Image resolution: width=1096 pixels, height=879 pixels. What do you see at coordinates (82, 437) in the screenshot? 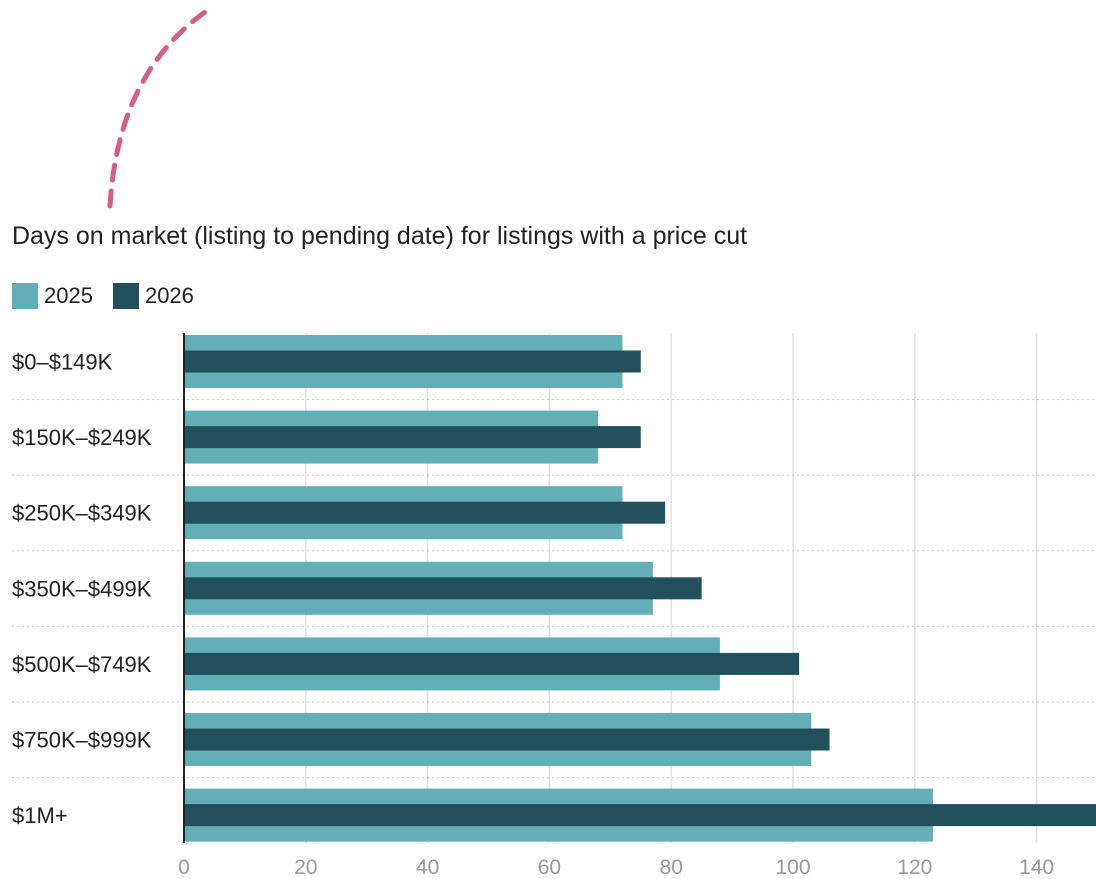
I see `category-label: $150K–$249K` at bounding box center [82, 437].